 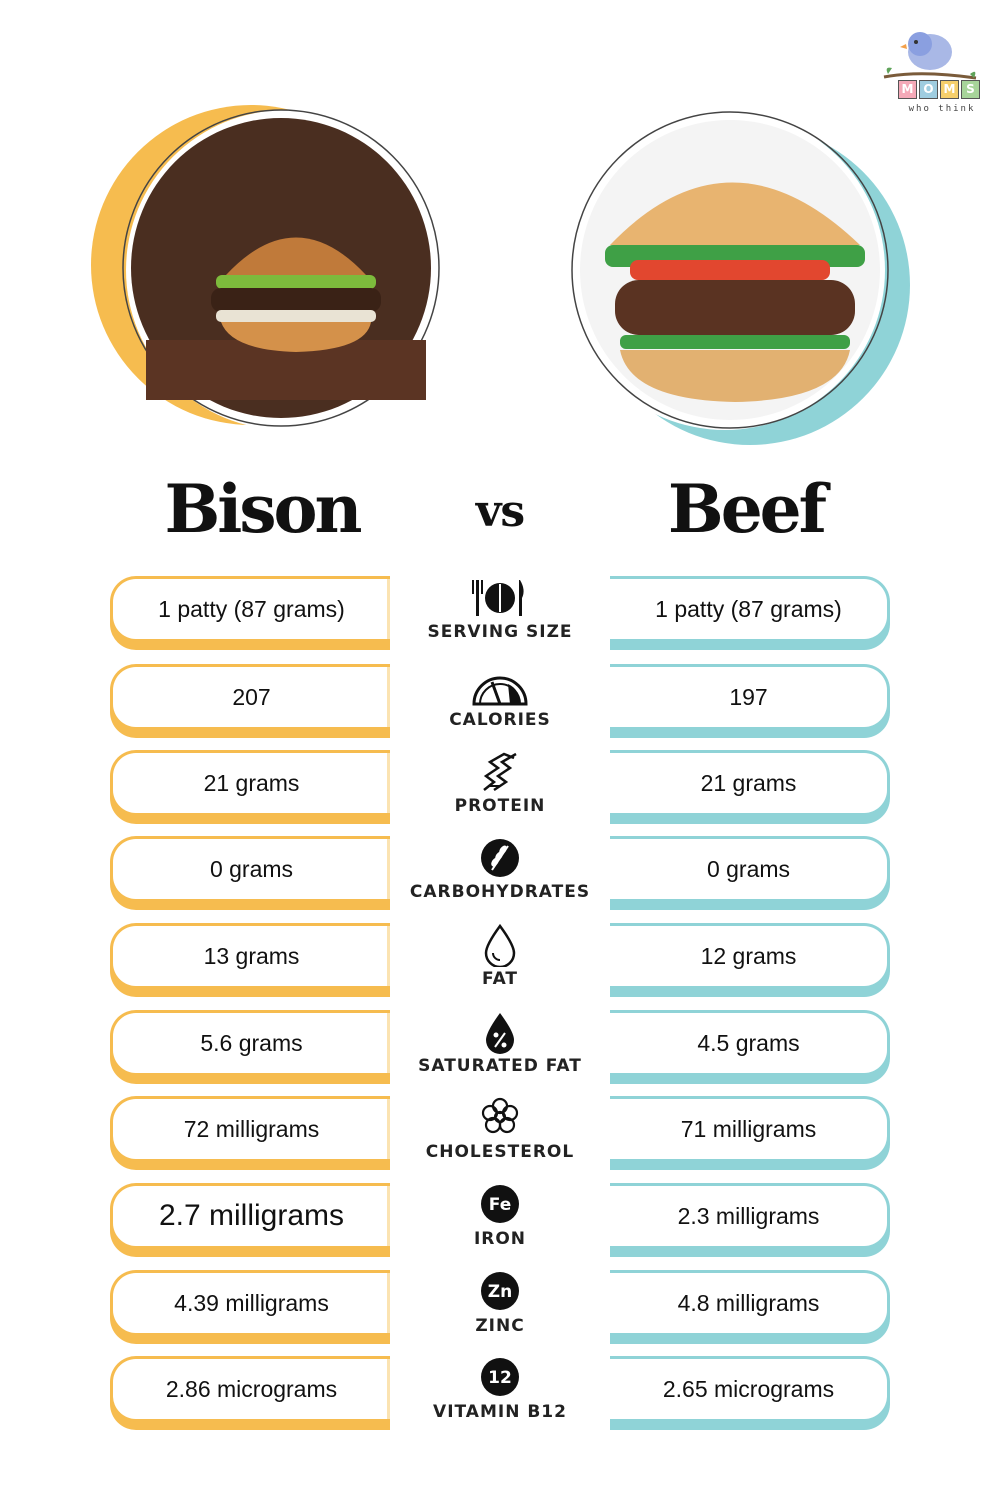 What do you see at coordinates (250, 1303) in the screenshot?
I see `bison-value: 4.39 milligrams` at bounding box center [250, 1303].